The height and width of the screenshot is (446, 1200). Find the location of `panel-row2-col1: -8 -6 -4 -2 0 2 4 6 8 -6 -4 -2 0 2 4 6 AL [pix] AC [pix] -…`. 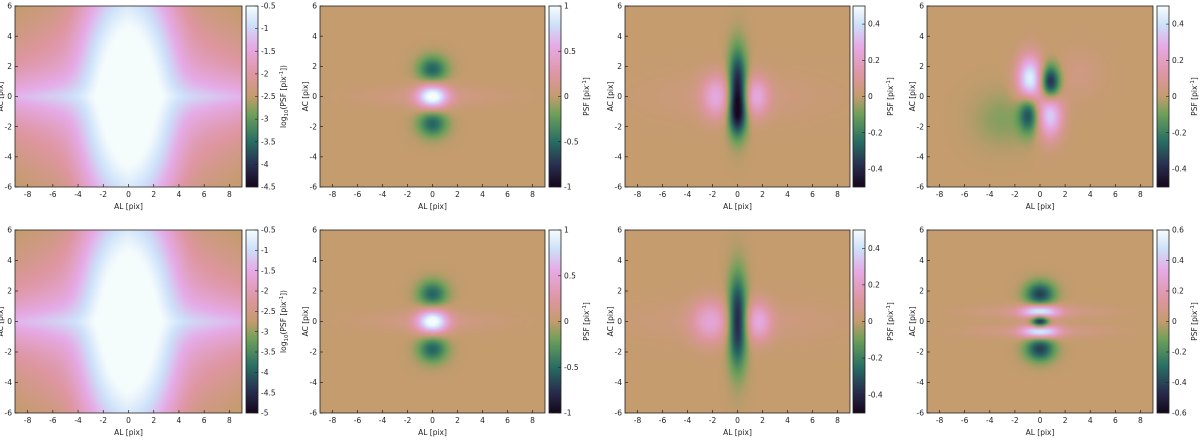

panel-row2-col1: -8 -6 -4 -2 0 2 4 6 8 -6 -4 -2 0 2 4 6 AL [pix] AC [pix] -… is located at coordinates (145, 331).